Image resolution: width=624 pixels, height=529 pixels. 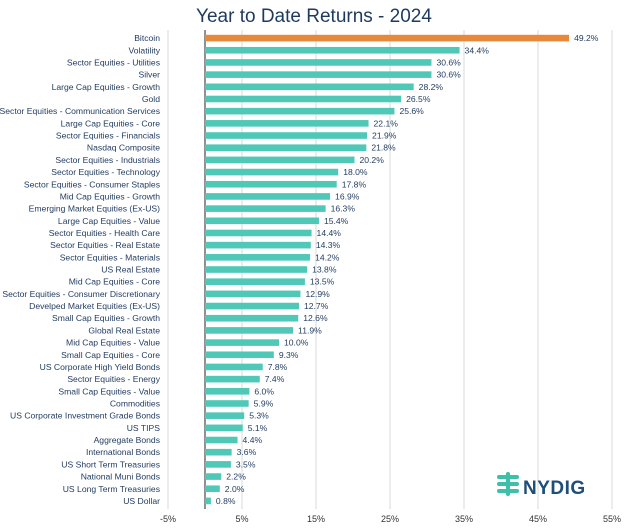 What do you see at coordinates (110, 464) in the screenshot?
I see `category-label: US Short Term Treasuries` at bounding box center [110, 464].